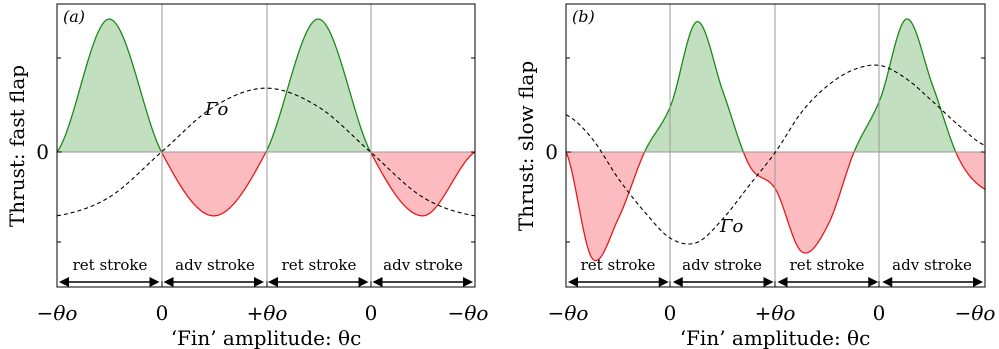 This screenshot has width=999, height=349. I want to click on y-axis-label-a: Thrust: fast flap, so click(17, 146).